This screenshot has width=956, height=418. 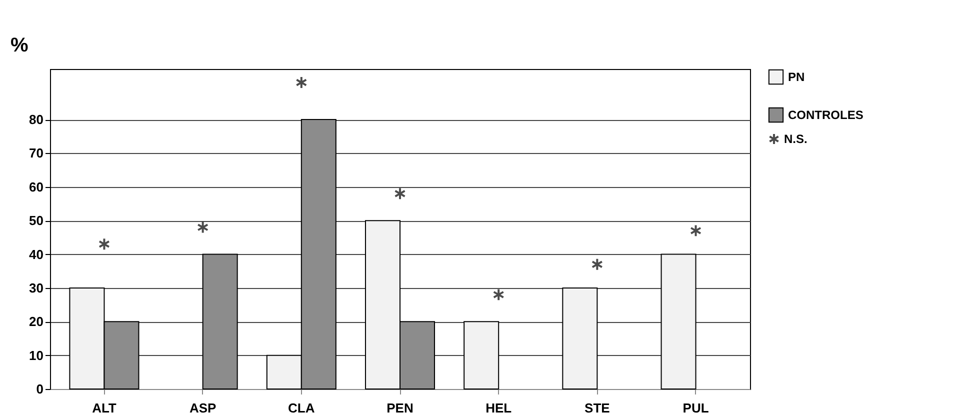 I want to click on y-tick-label: 10, so click(x=36, y=355).